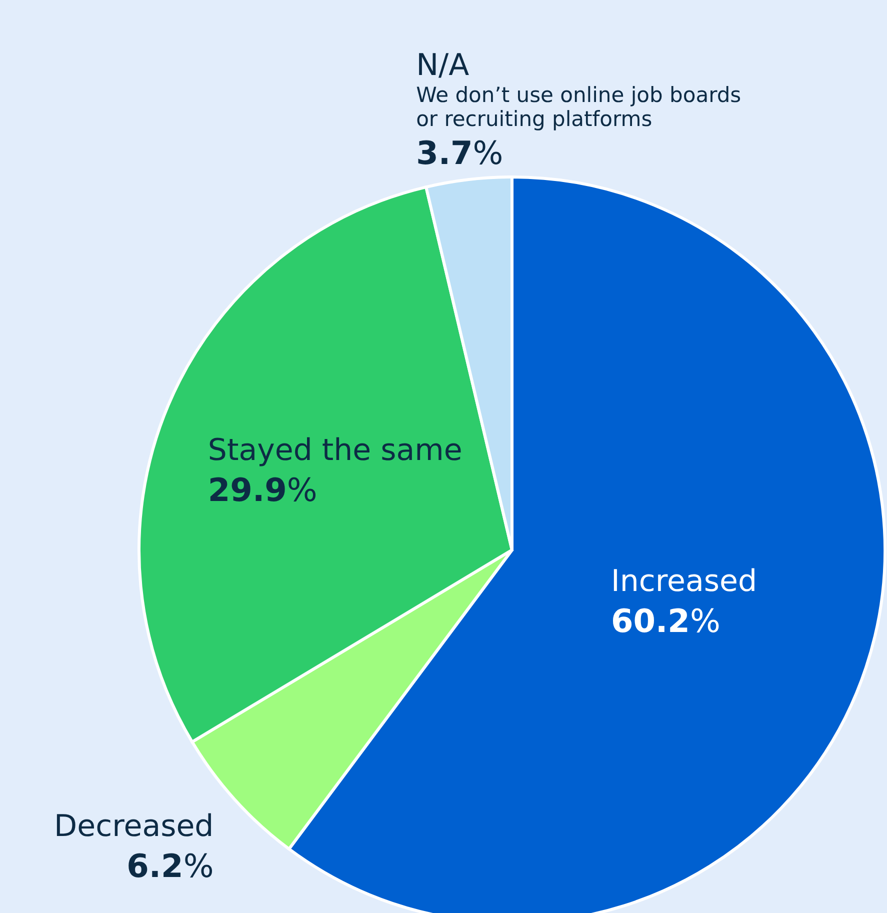 Image resolution: width=887 pixels, height=913 pixels. What do you see at coordinates (335, 450) in the screenshot?
I see `slice-label: Stayed the same` at bounding box center [335, 450].